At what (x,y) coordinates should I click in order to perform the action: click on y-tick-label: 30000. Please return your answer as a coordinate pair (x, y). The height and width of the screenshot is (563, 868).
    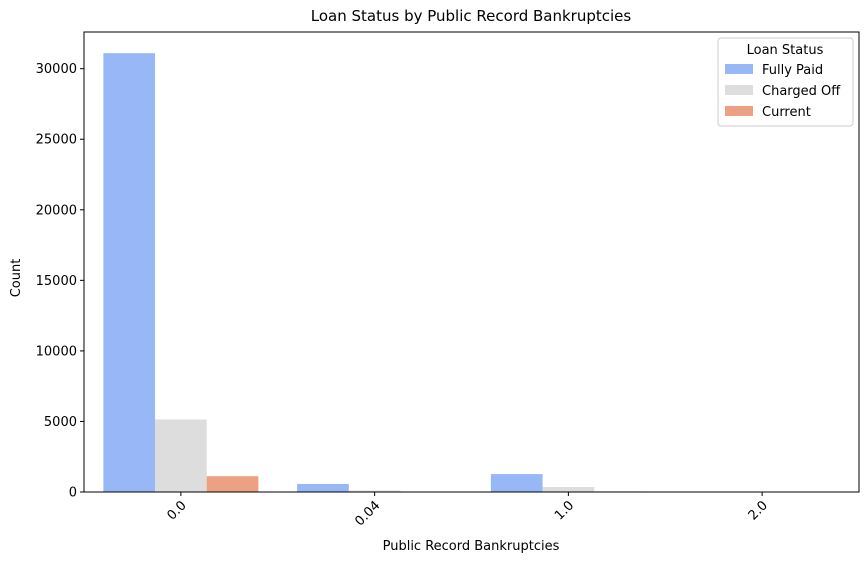
    Looking at the image, I should click on (56, 69).